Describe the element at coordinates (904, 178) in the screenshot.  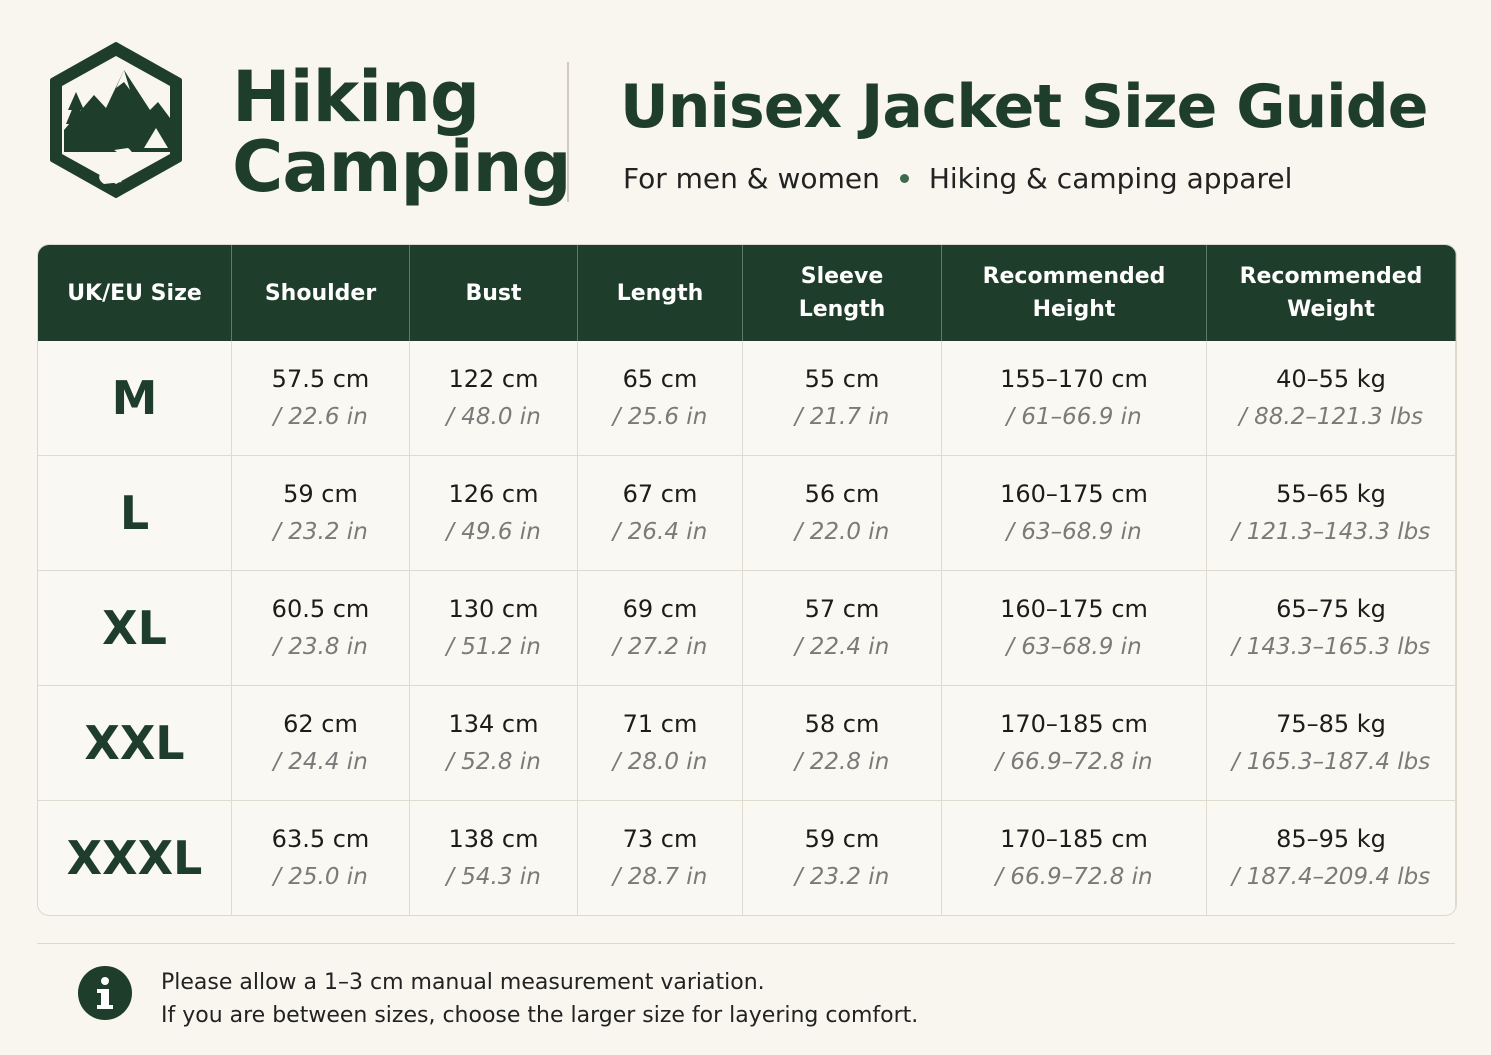
I see `bullet` at that location.